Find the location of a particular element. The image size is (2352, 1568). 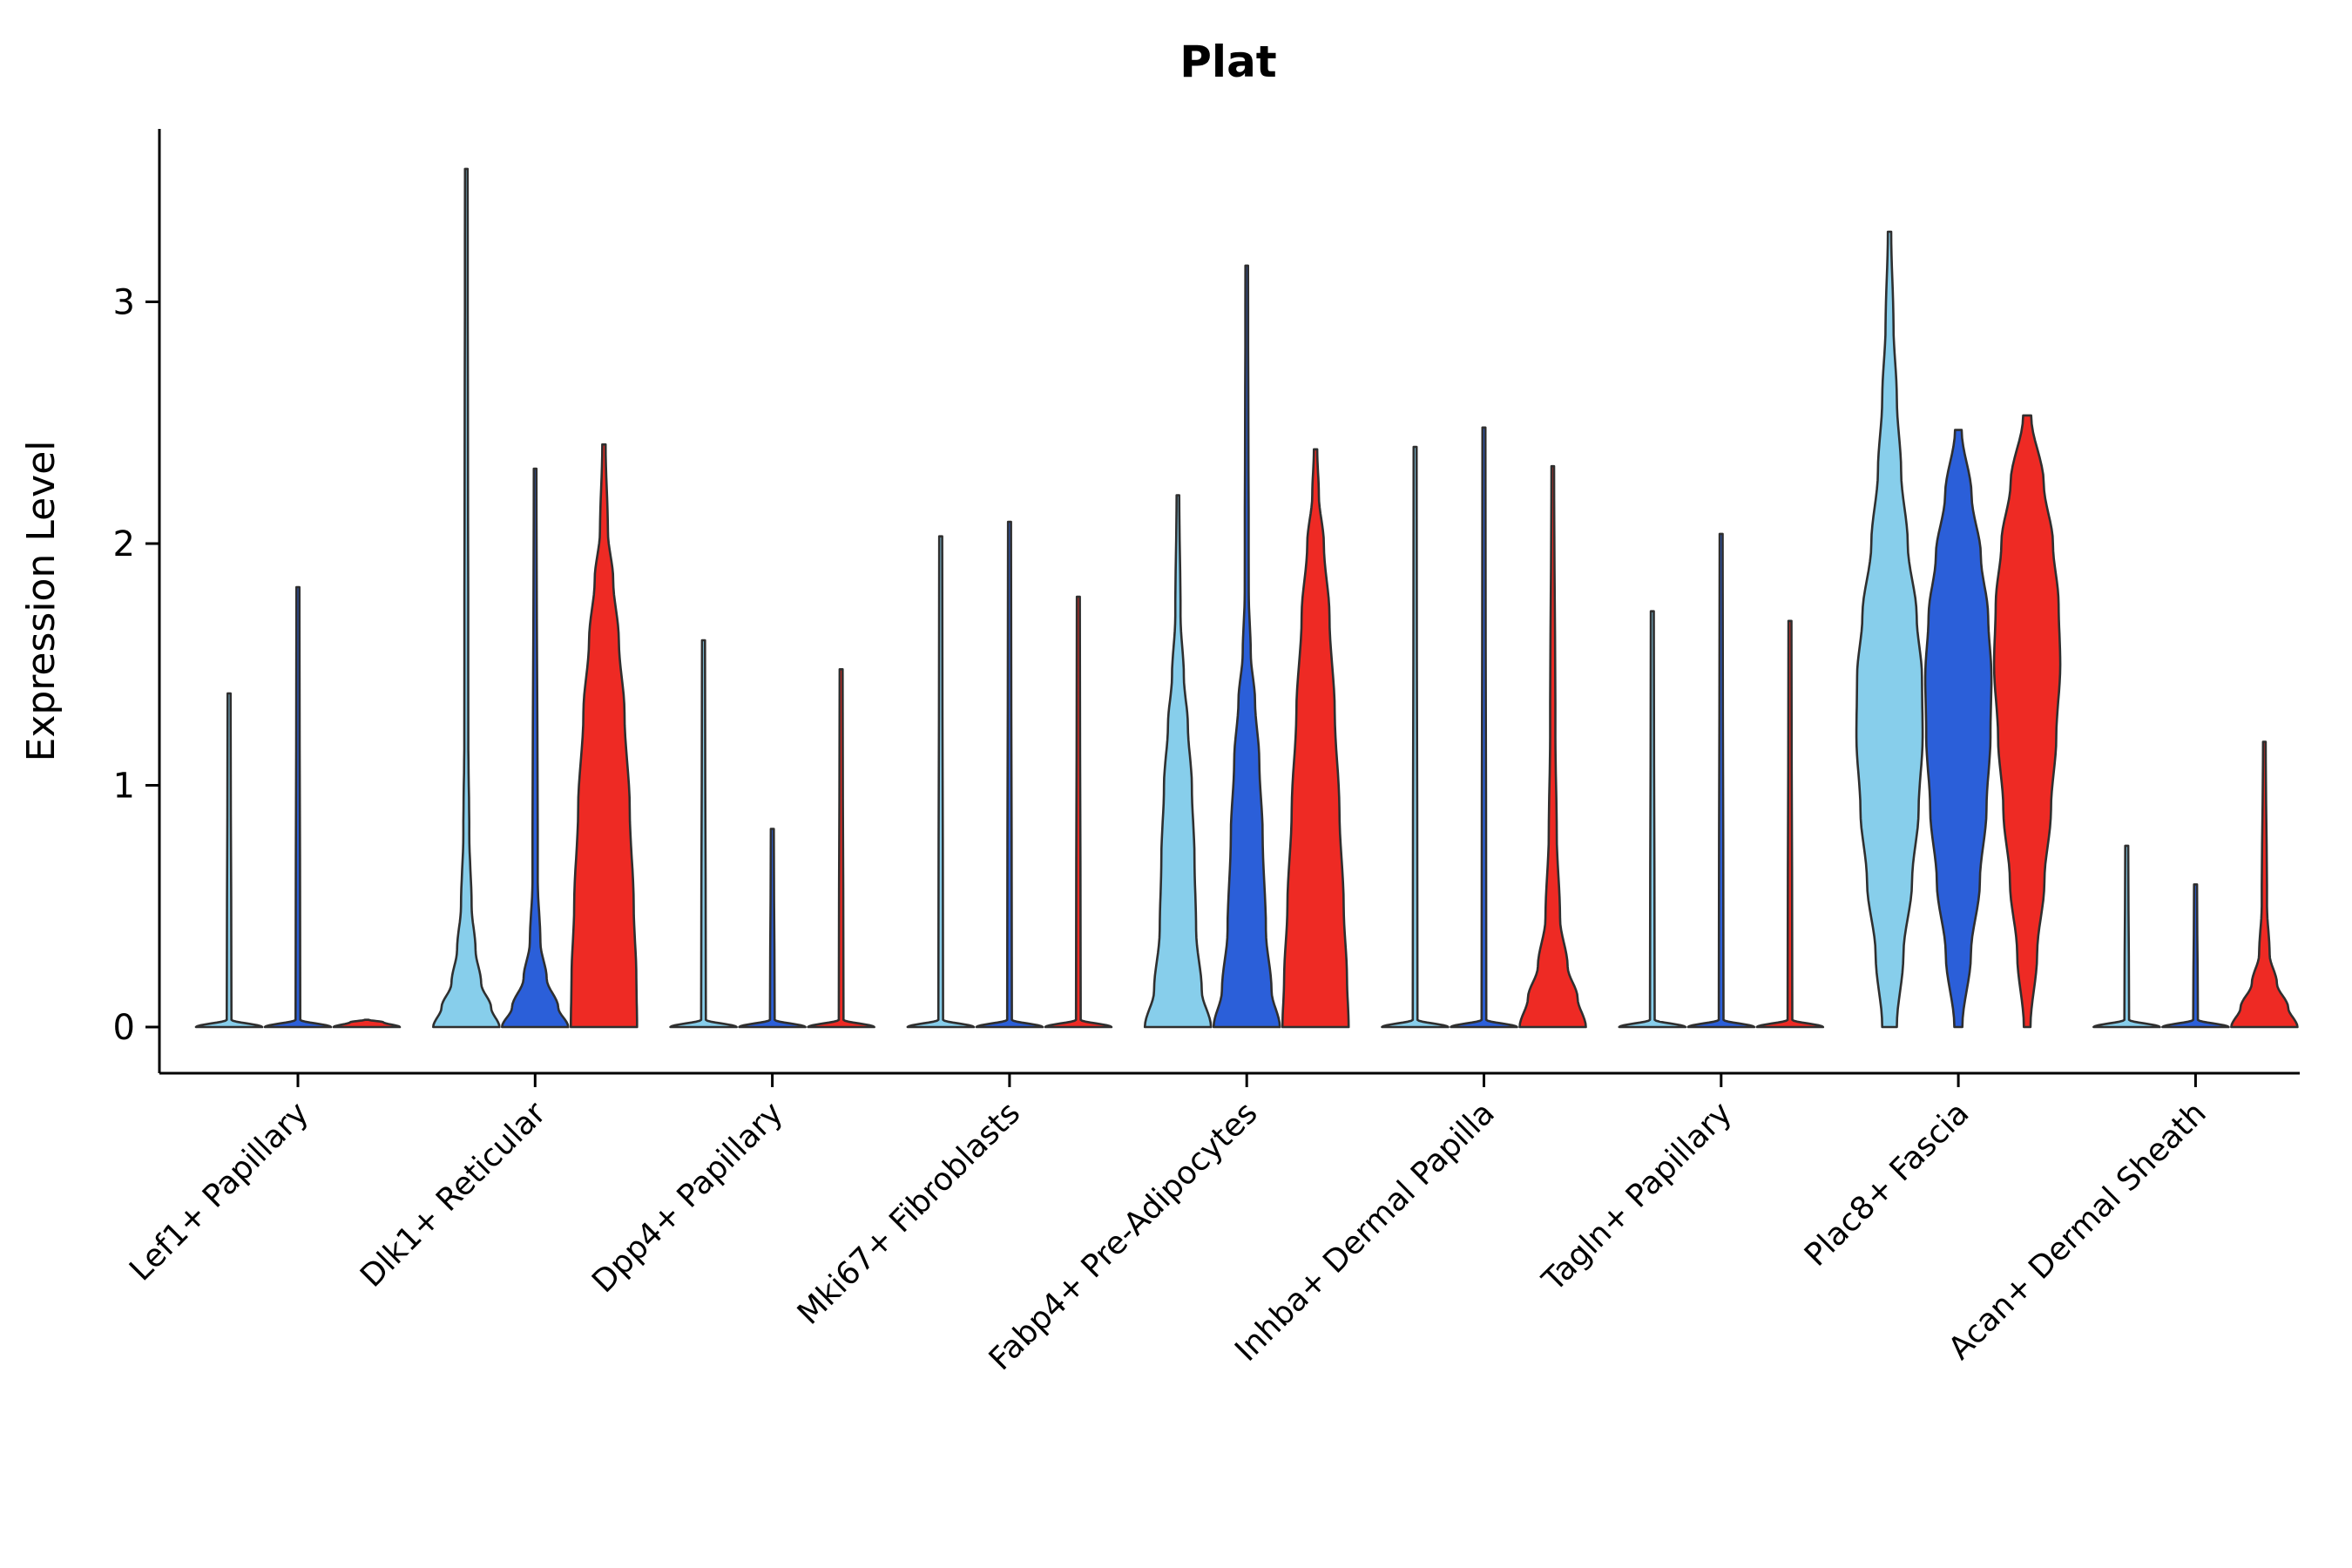

x-tick-label: Tagln+ Papillary is located at coordinates (1637, 1197).